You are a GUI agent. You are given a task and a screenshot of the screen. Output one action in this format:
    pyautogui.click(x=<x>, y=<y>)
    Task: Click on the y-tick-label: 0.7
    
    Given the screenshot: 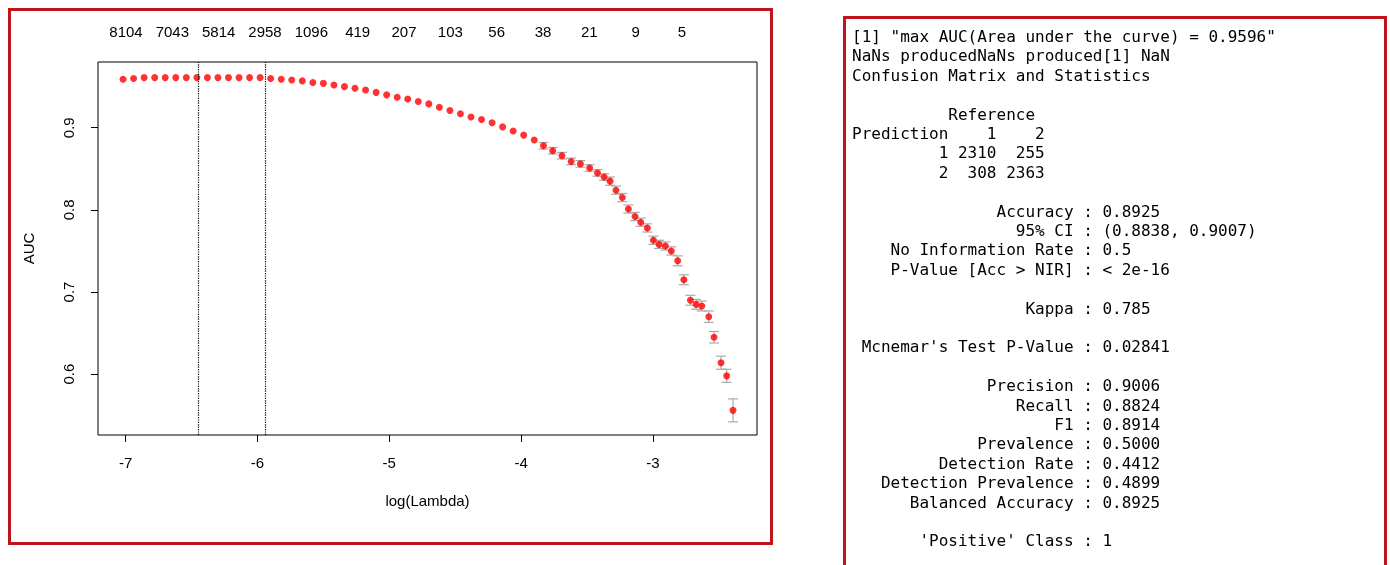 What is the action you would take?
    pyautogui.click(x=68, y=292)
    